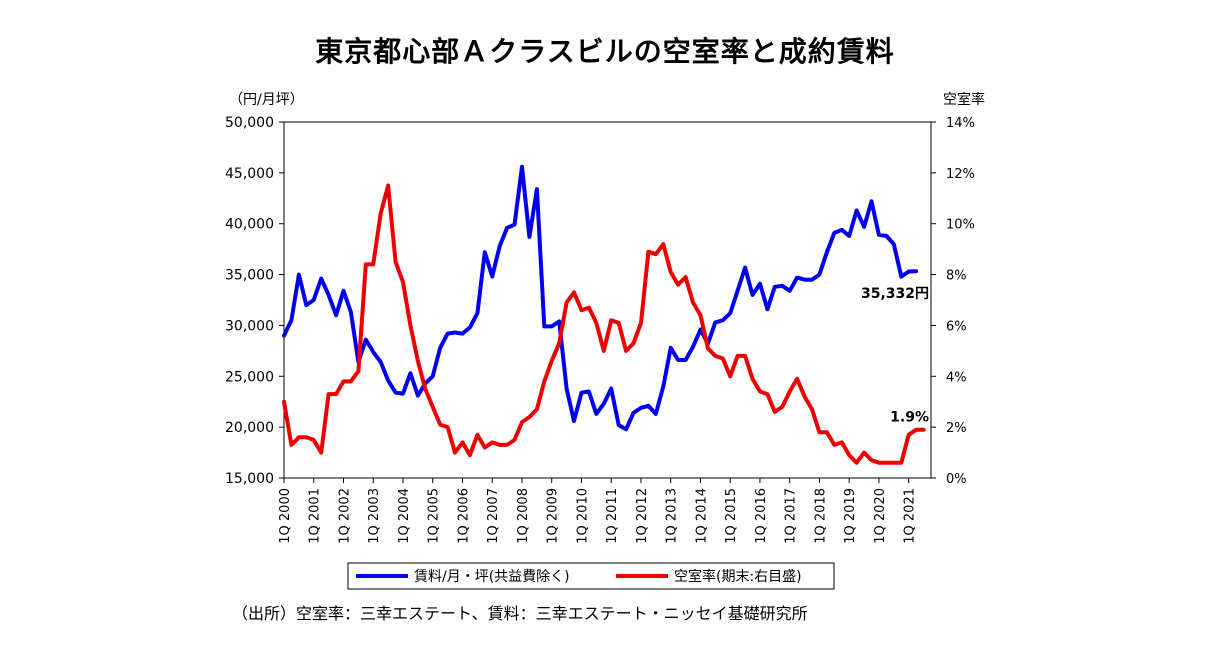 The image size is (1210, 658). Describe the element at coordinates (956, 377) in the screenshot. I see `y-right-tick-label: 4%` at that location.